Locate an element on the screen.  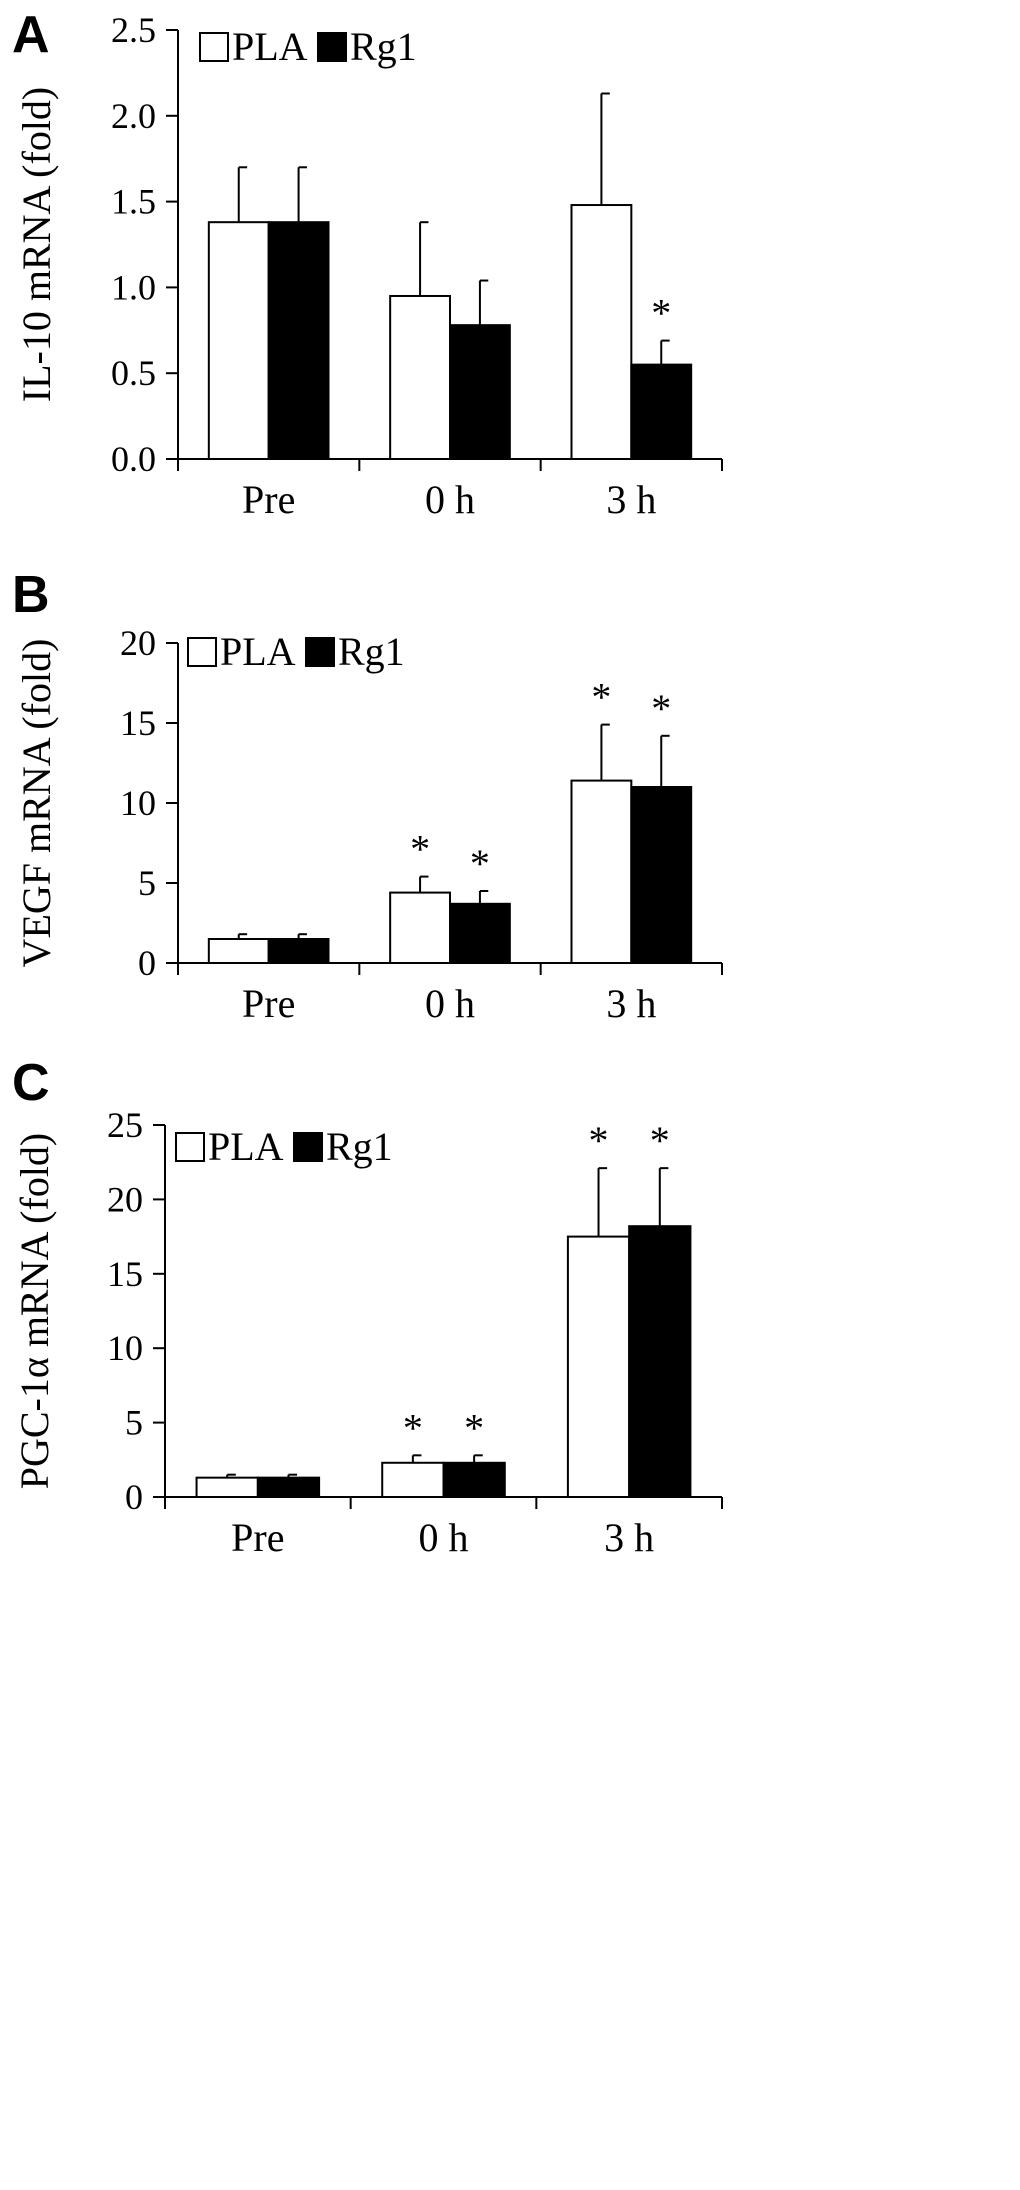
panel-letter: A is located at coordinates (31, 35).